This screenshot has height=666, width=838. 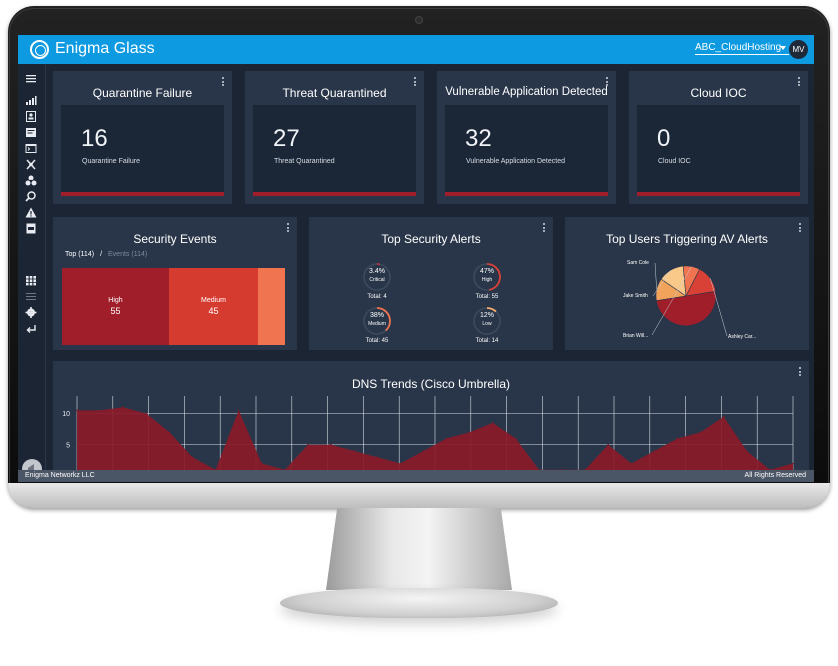 I want to click on metric-label: Cloud IOC, so click(x=674, y=161).